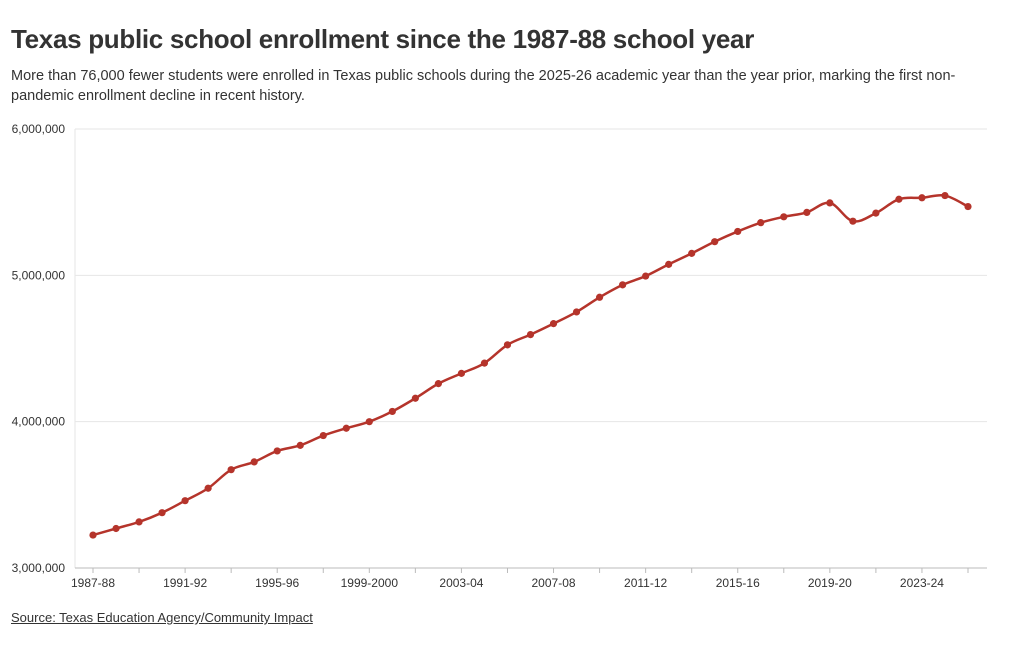  What do you see at coordinates (461, 583) in the screenshot?
I see `x-tick-label: 2003-04` at bounding box center [461, 583].